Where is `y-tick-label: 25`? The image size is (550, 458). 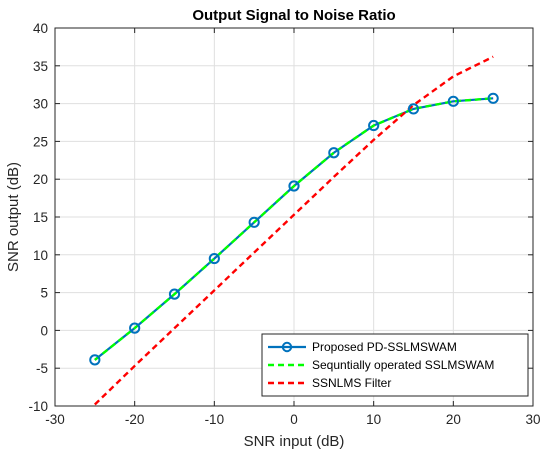
y-tick-label: 25 is located at coordinates (40, 141).